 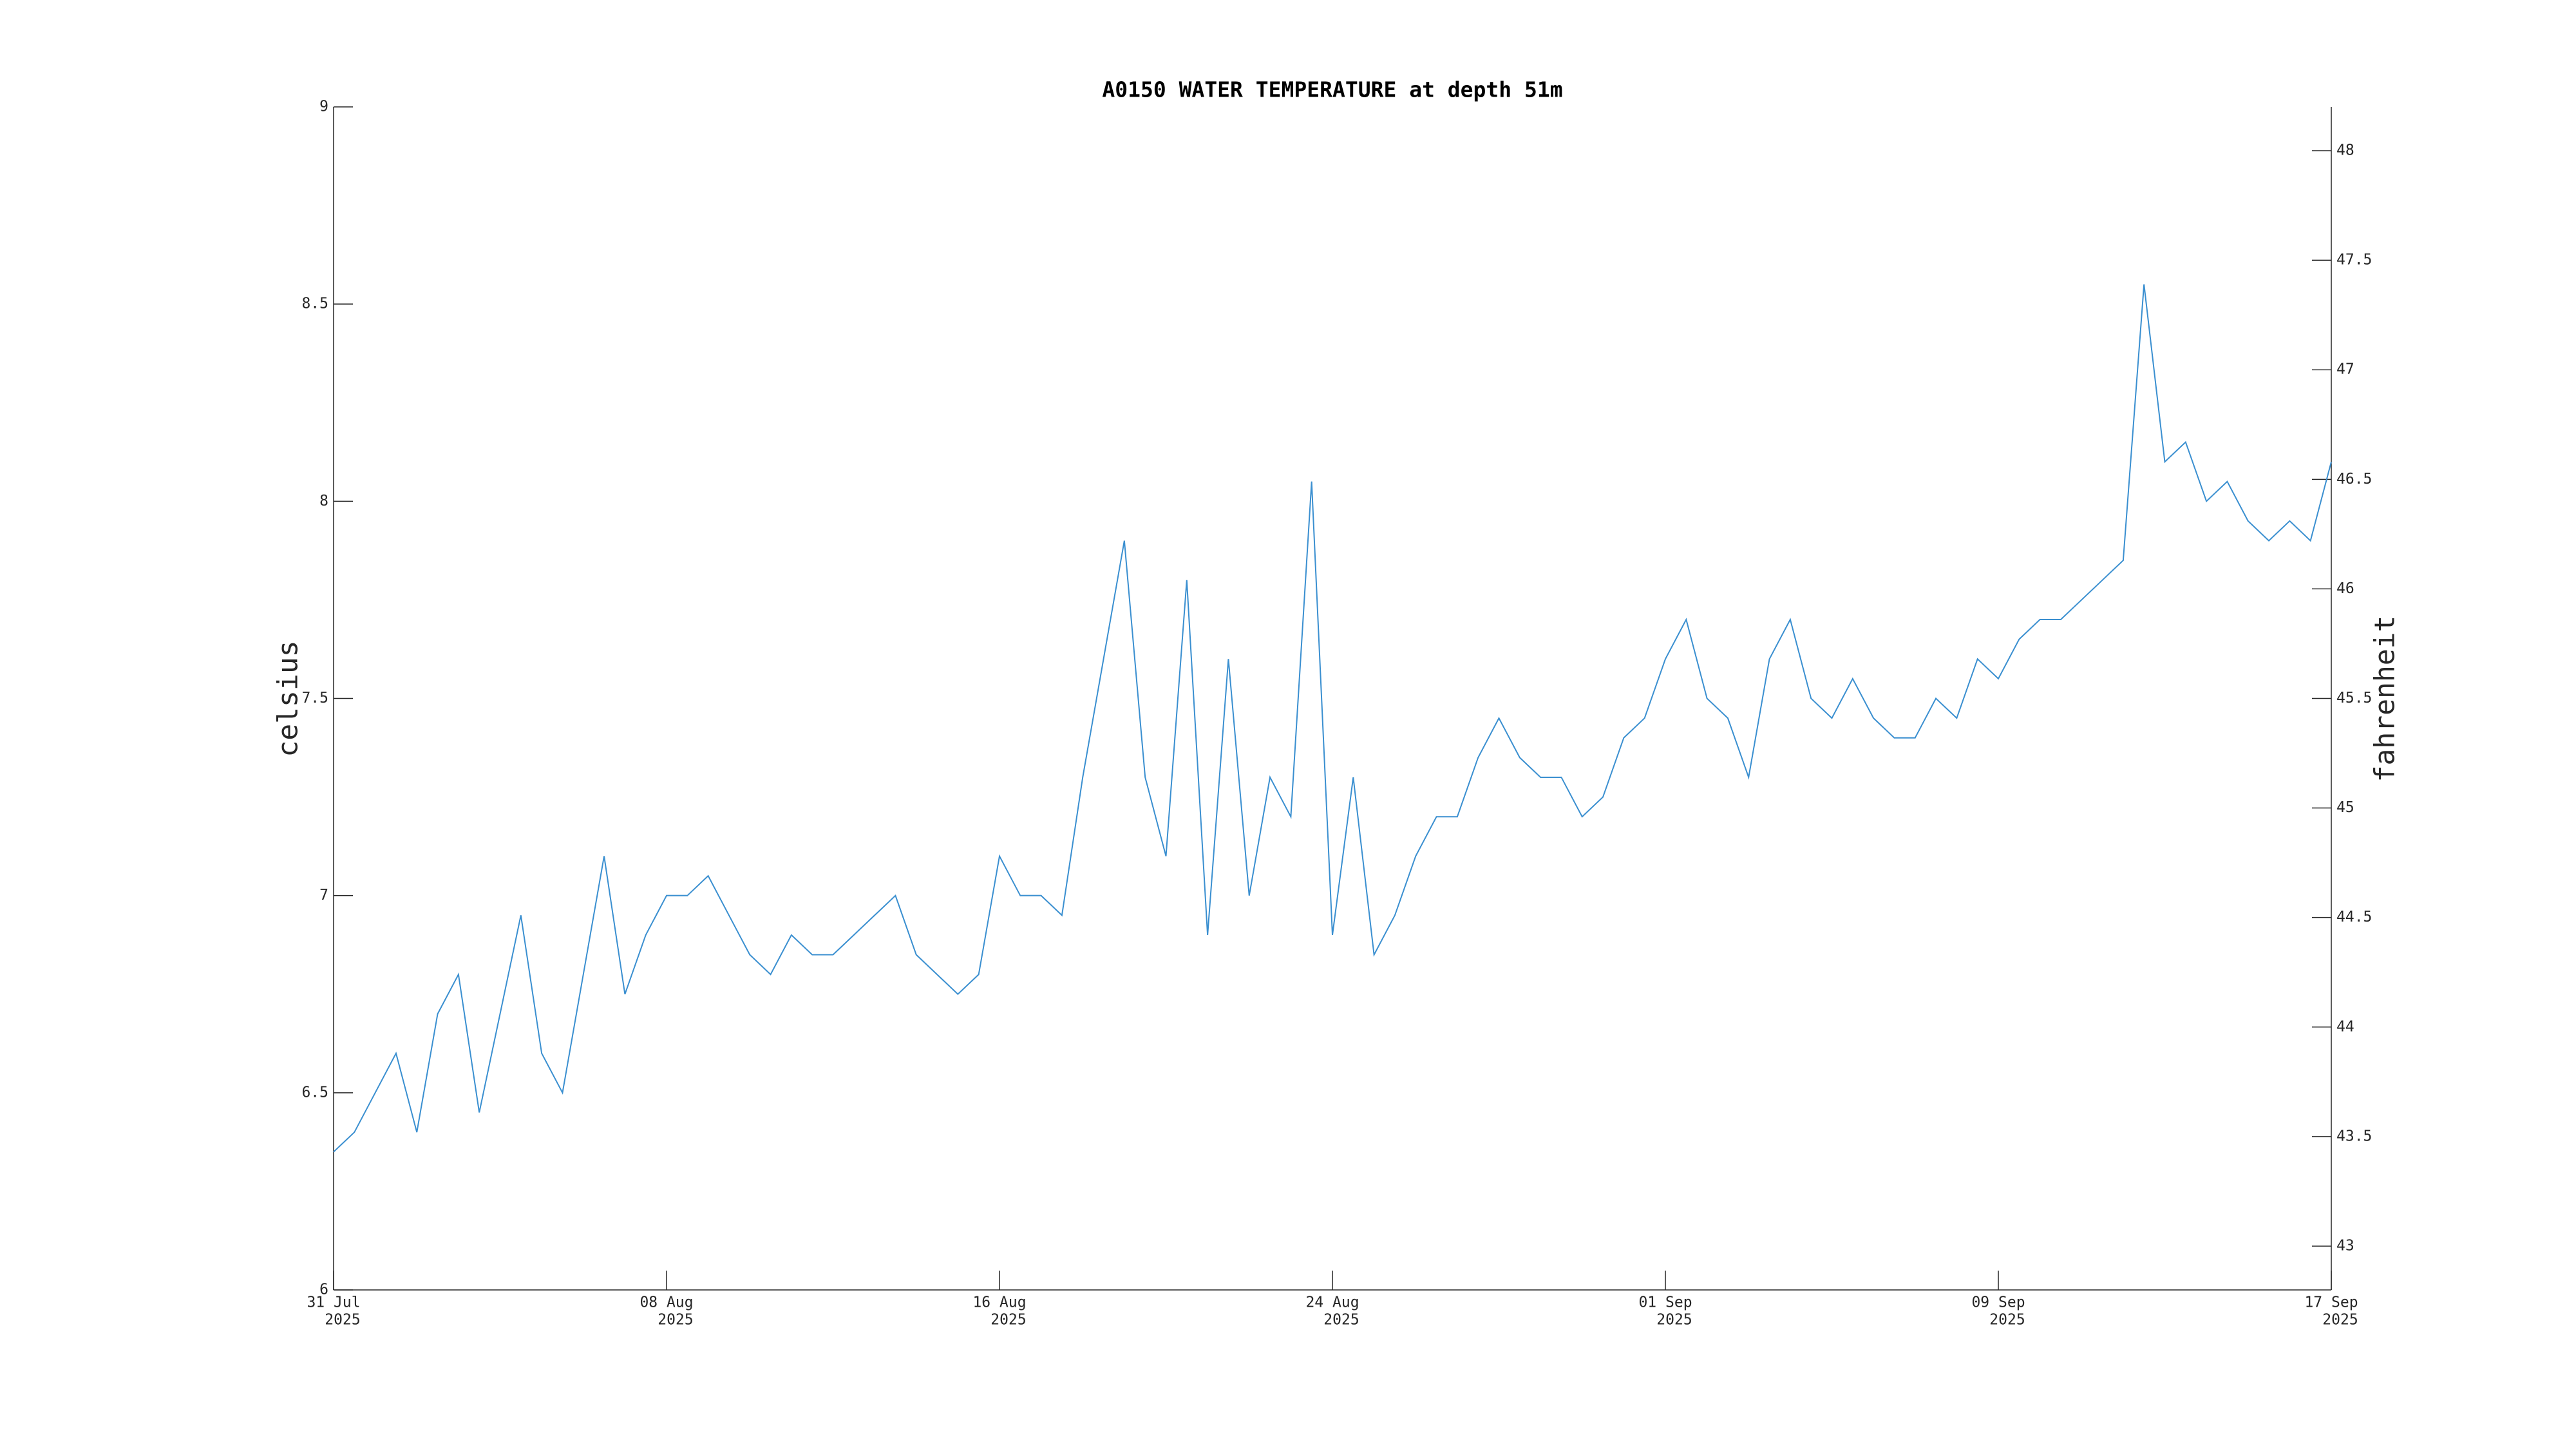 I want to click on x-tick-label: 09 Sep, so click(x=1998, y=1302).